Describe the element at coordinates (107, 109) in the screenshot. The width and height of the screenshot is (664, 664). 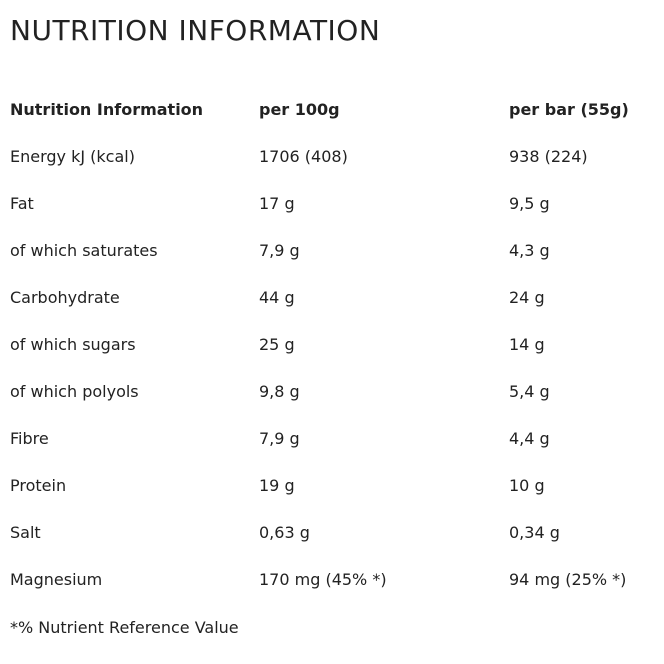
I see `header-nutrient: Nutrition Information` at that location.